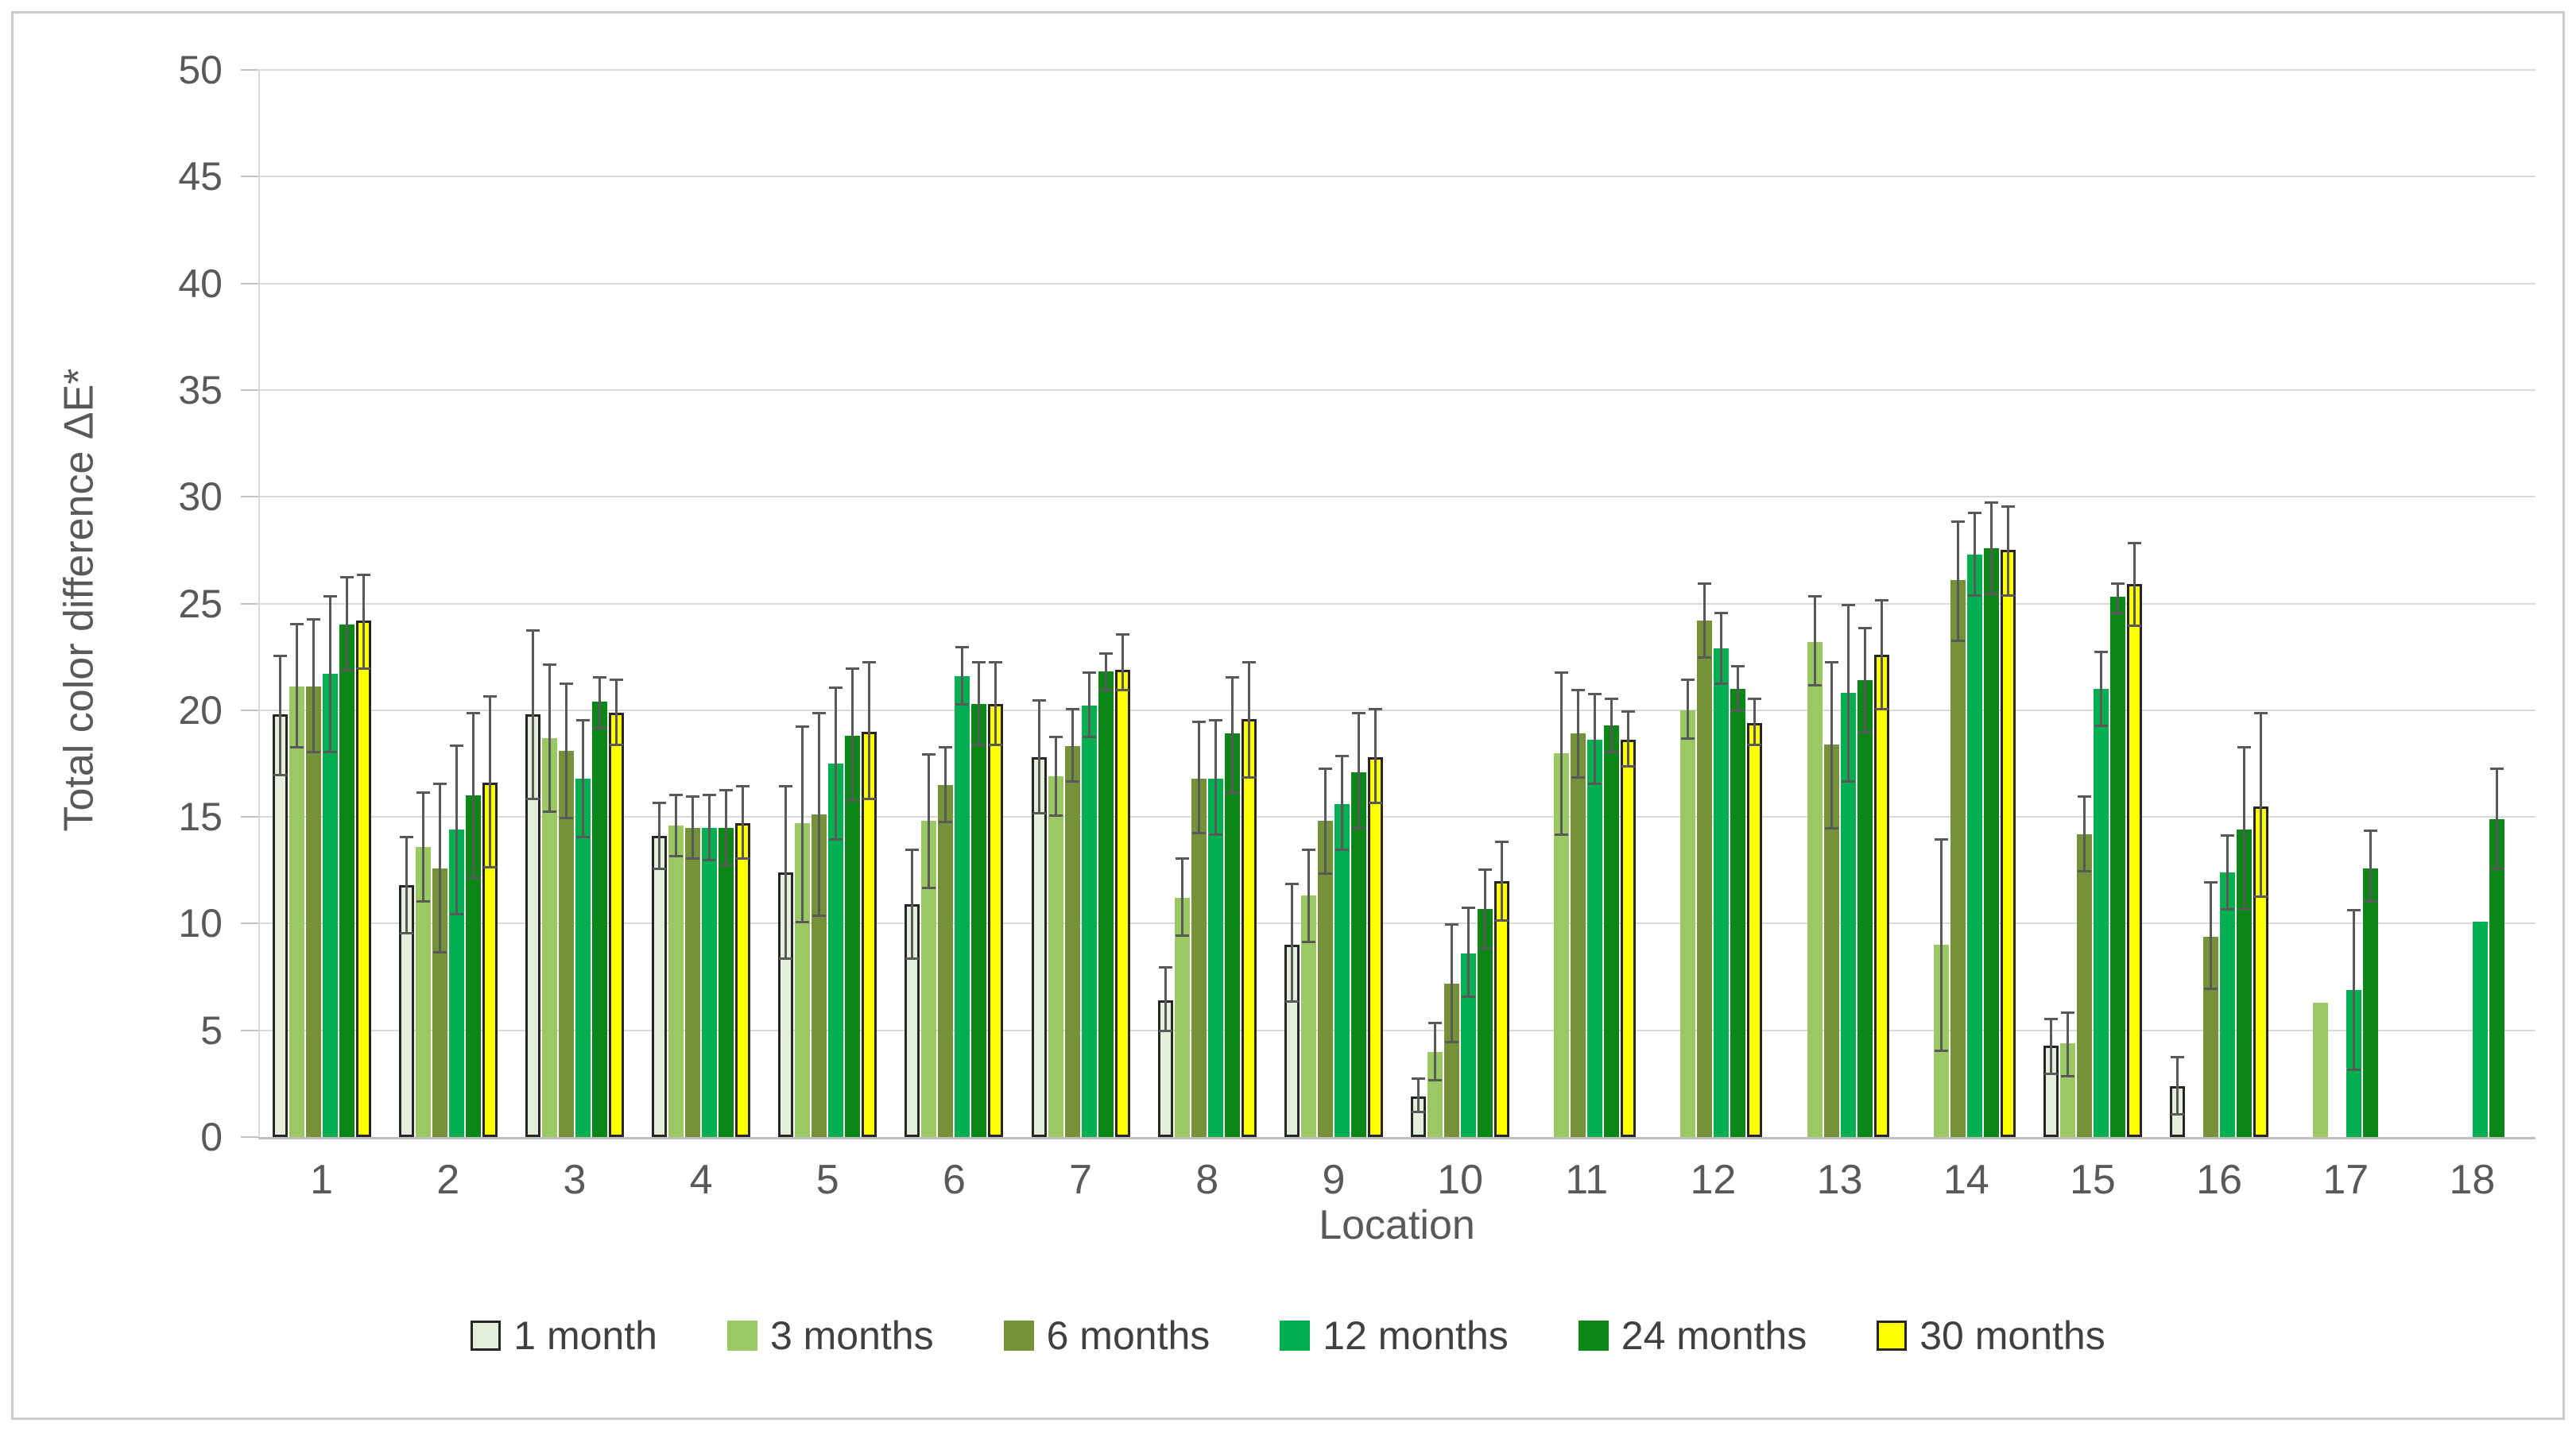  What do you see at coordinates (564, 1336) in the screenshot?
I see `legend-item-1-month: 1 month` at bounding box center [564, 1336].